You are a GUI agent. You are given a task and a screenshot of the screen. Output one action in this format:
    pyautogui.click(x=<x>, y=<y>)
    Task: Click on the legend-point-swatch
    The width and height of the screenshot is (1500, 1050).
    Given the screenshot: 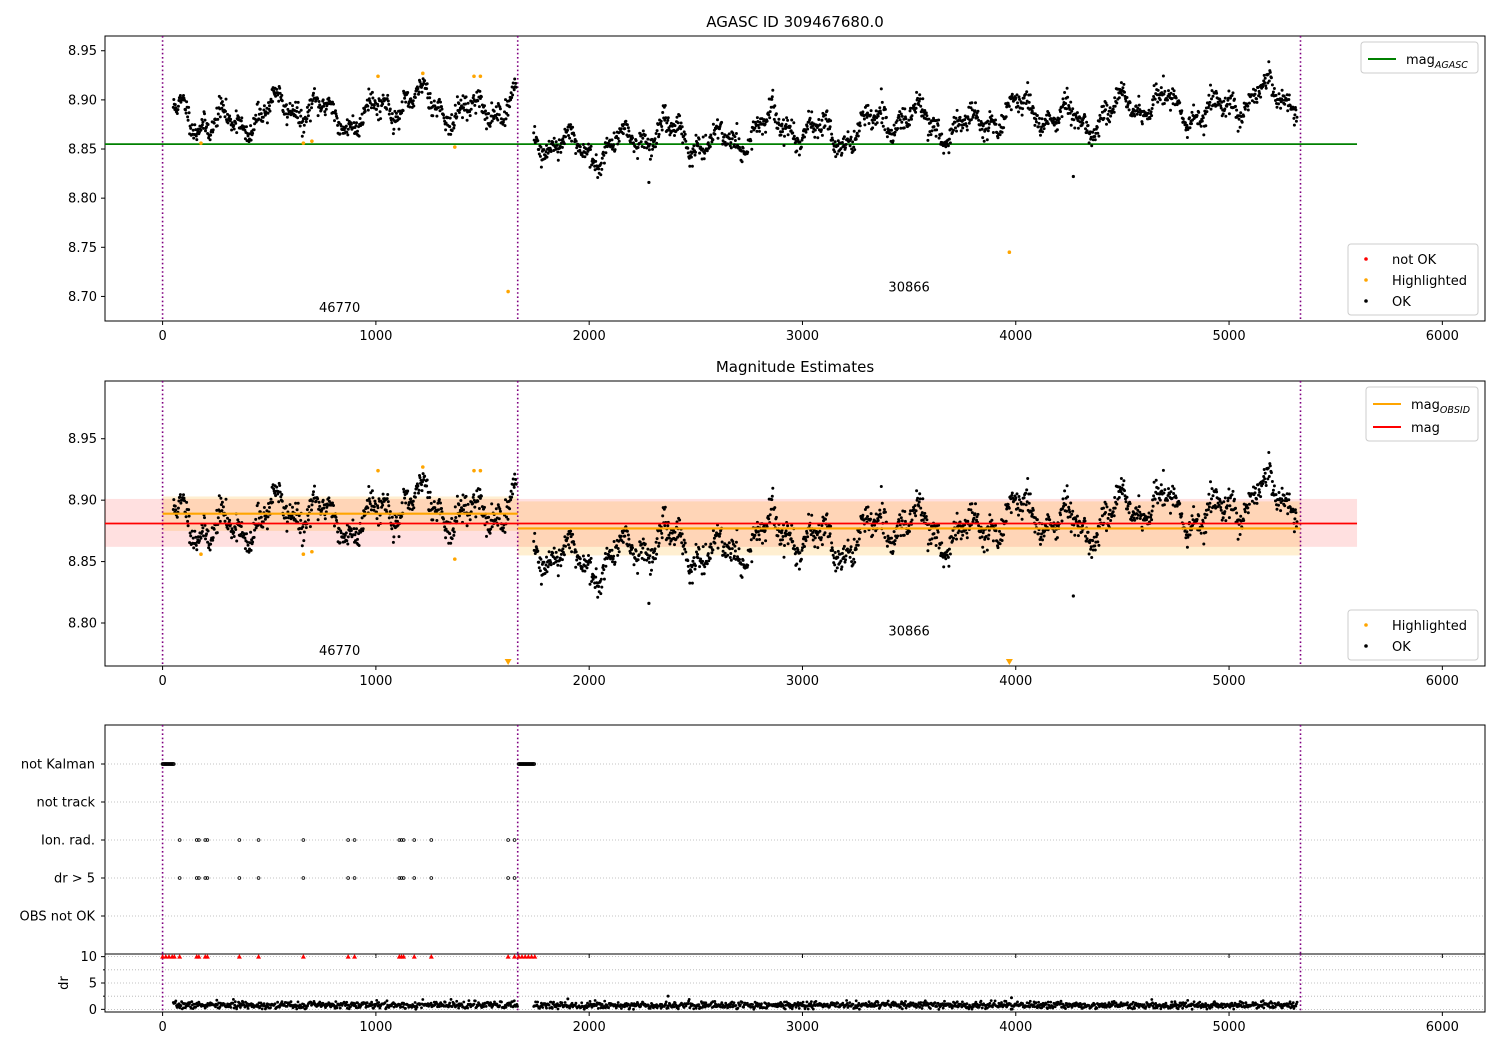 What is the action you would take?
    pyautogui.click(x=1366, y=280)
    